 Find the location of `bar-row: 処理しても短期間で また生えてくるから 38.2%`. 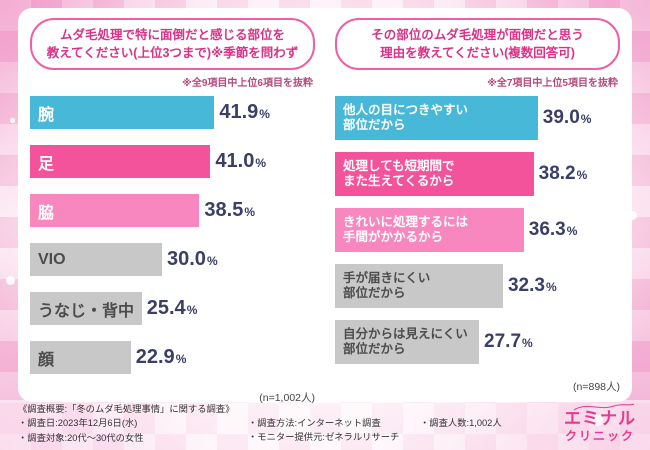

bar-row: 処理しても短期間で また生えてくるから 38.2% is located at coordinates (477, 174).